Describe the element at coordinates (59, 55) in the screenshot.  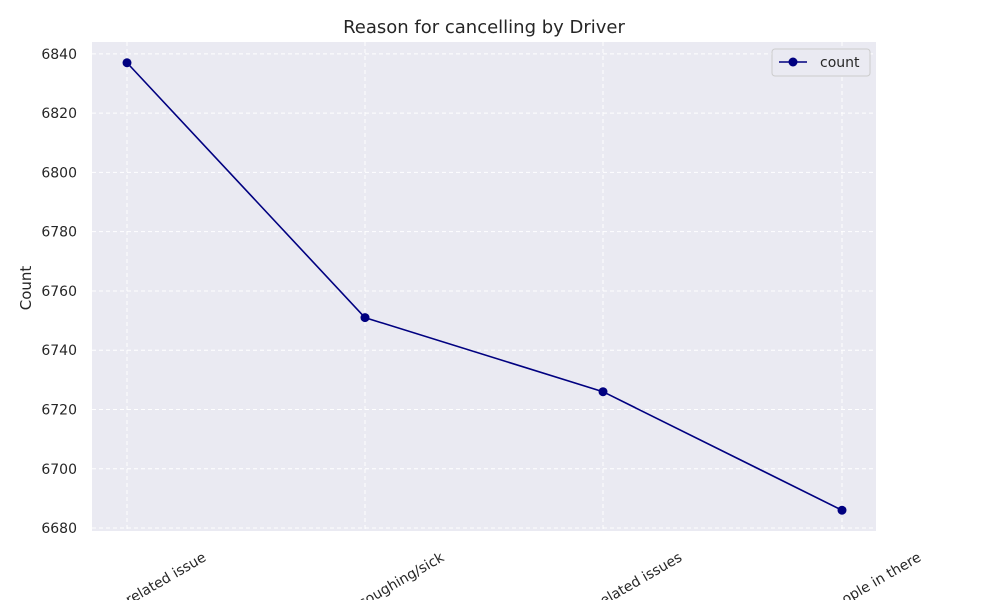
I see `y-tick-label: 6840` at that location.